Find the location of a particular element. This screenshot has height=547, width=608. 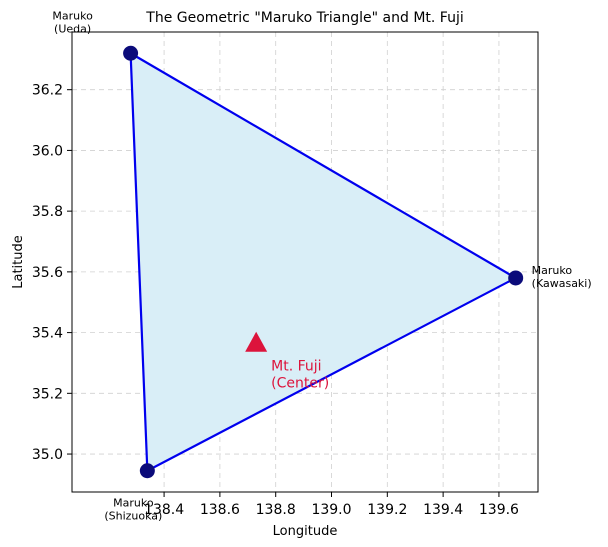

mt-fuji-label: Mt. Fuji (Center) is located at coordinates (300, 375).